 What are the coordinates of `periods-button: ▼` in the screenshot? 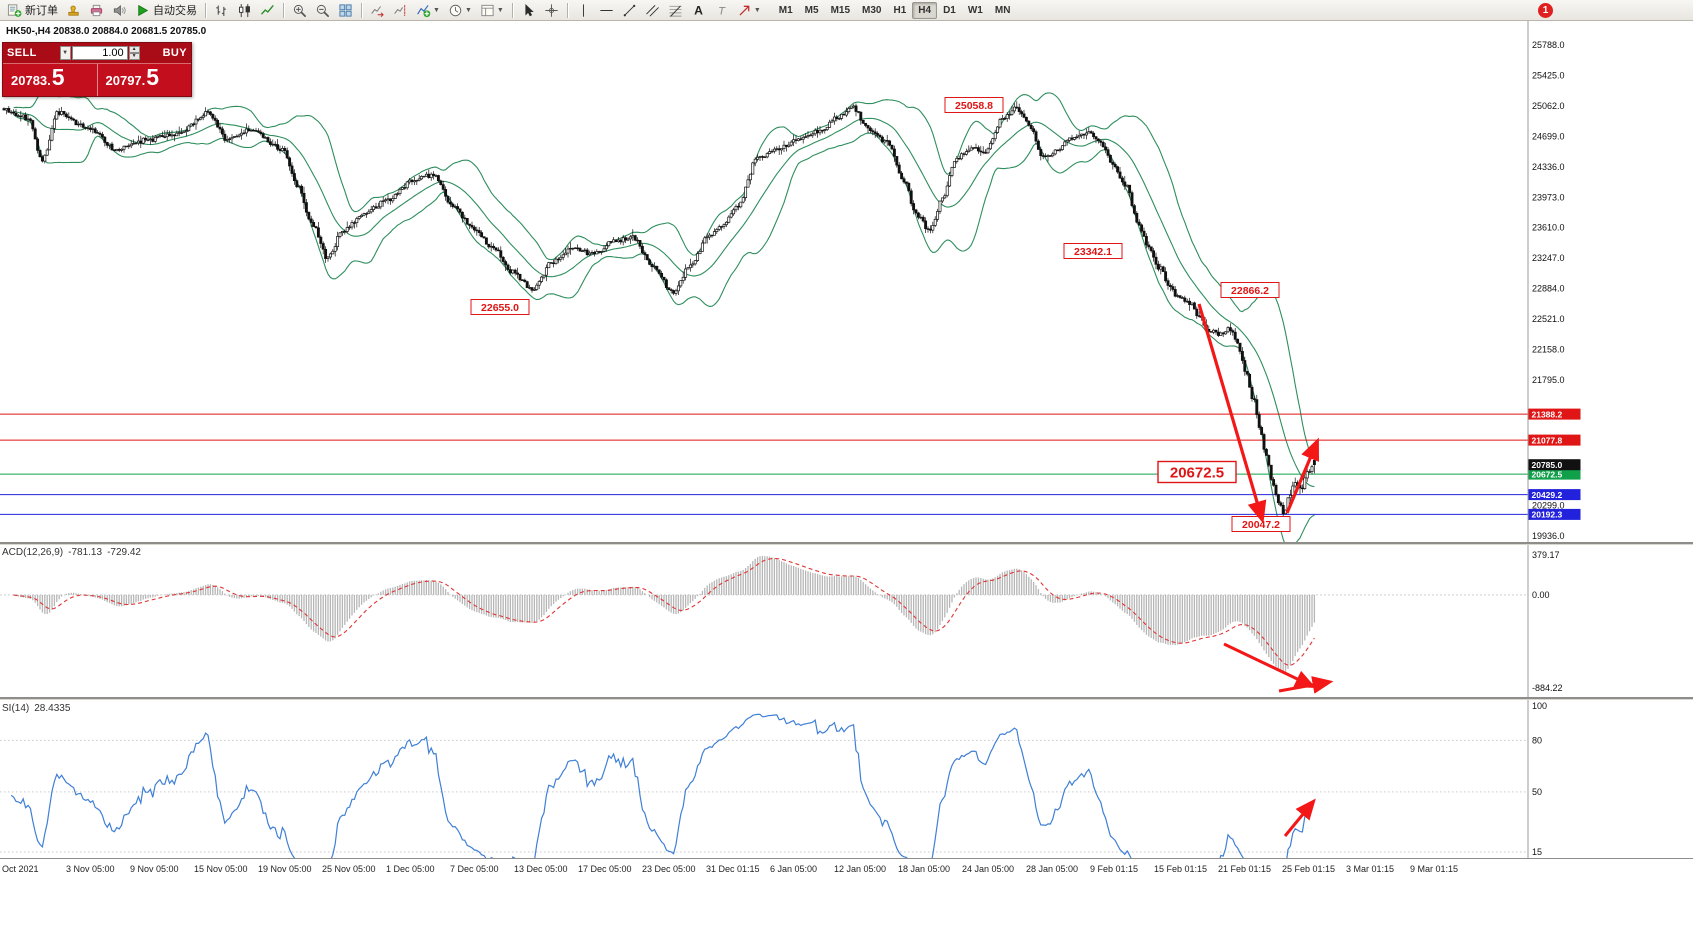 It's located at (460, 10).